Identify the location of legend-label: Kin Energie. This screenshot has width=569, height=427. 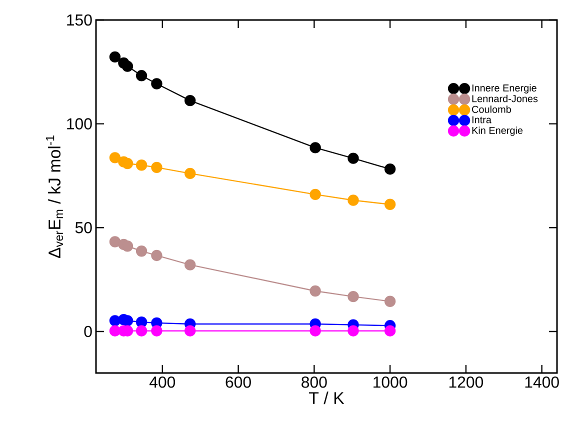
(497, 131).